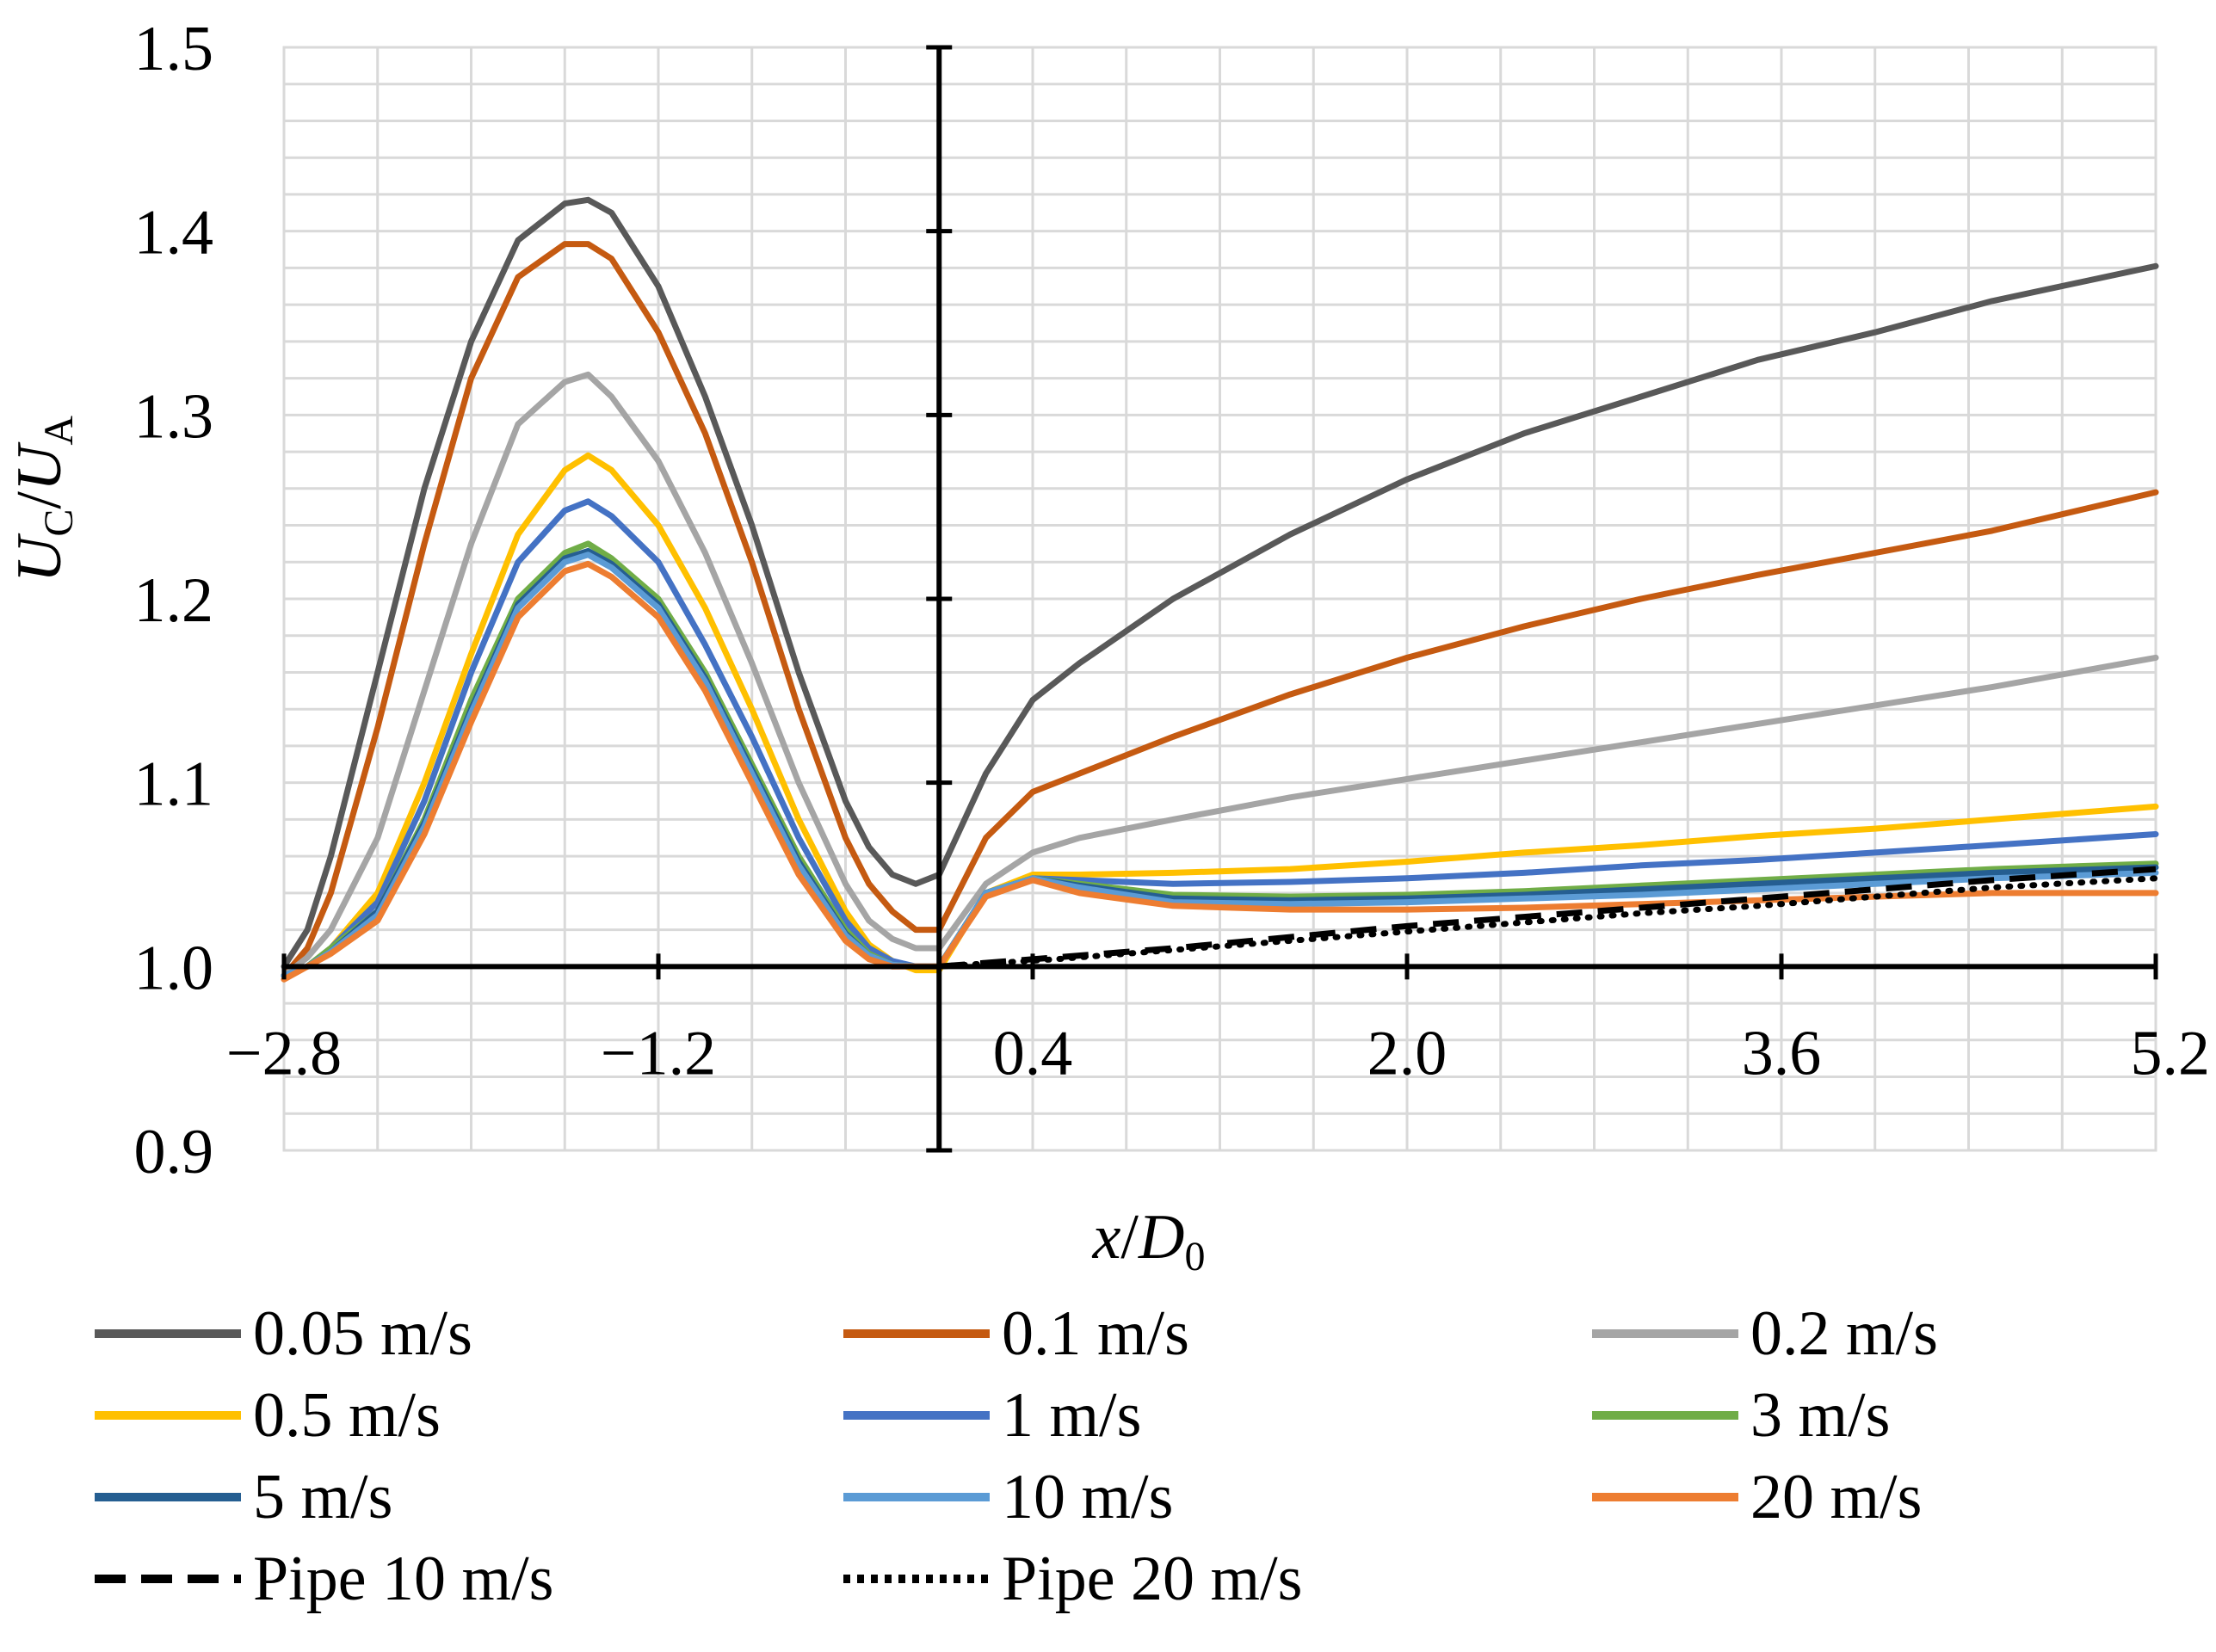 The height and width of the screenshot is (1652, 2216). Describe the element at coordinates (174, 600) in the screenshot. I see `y-tick-label: 1.2` at that location.